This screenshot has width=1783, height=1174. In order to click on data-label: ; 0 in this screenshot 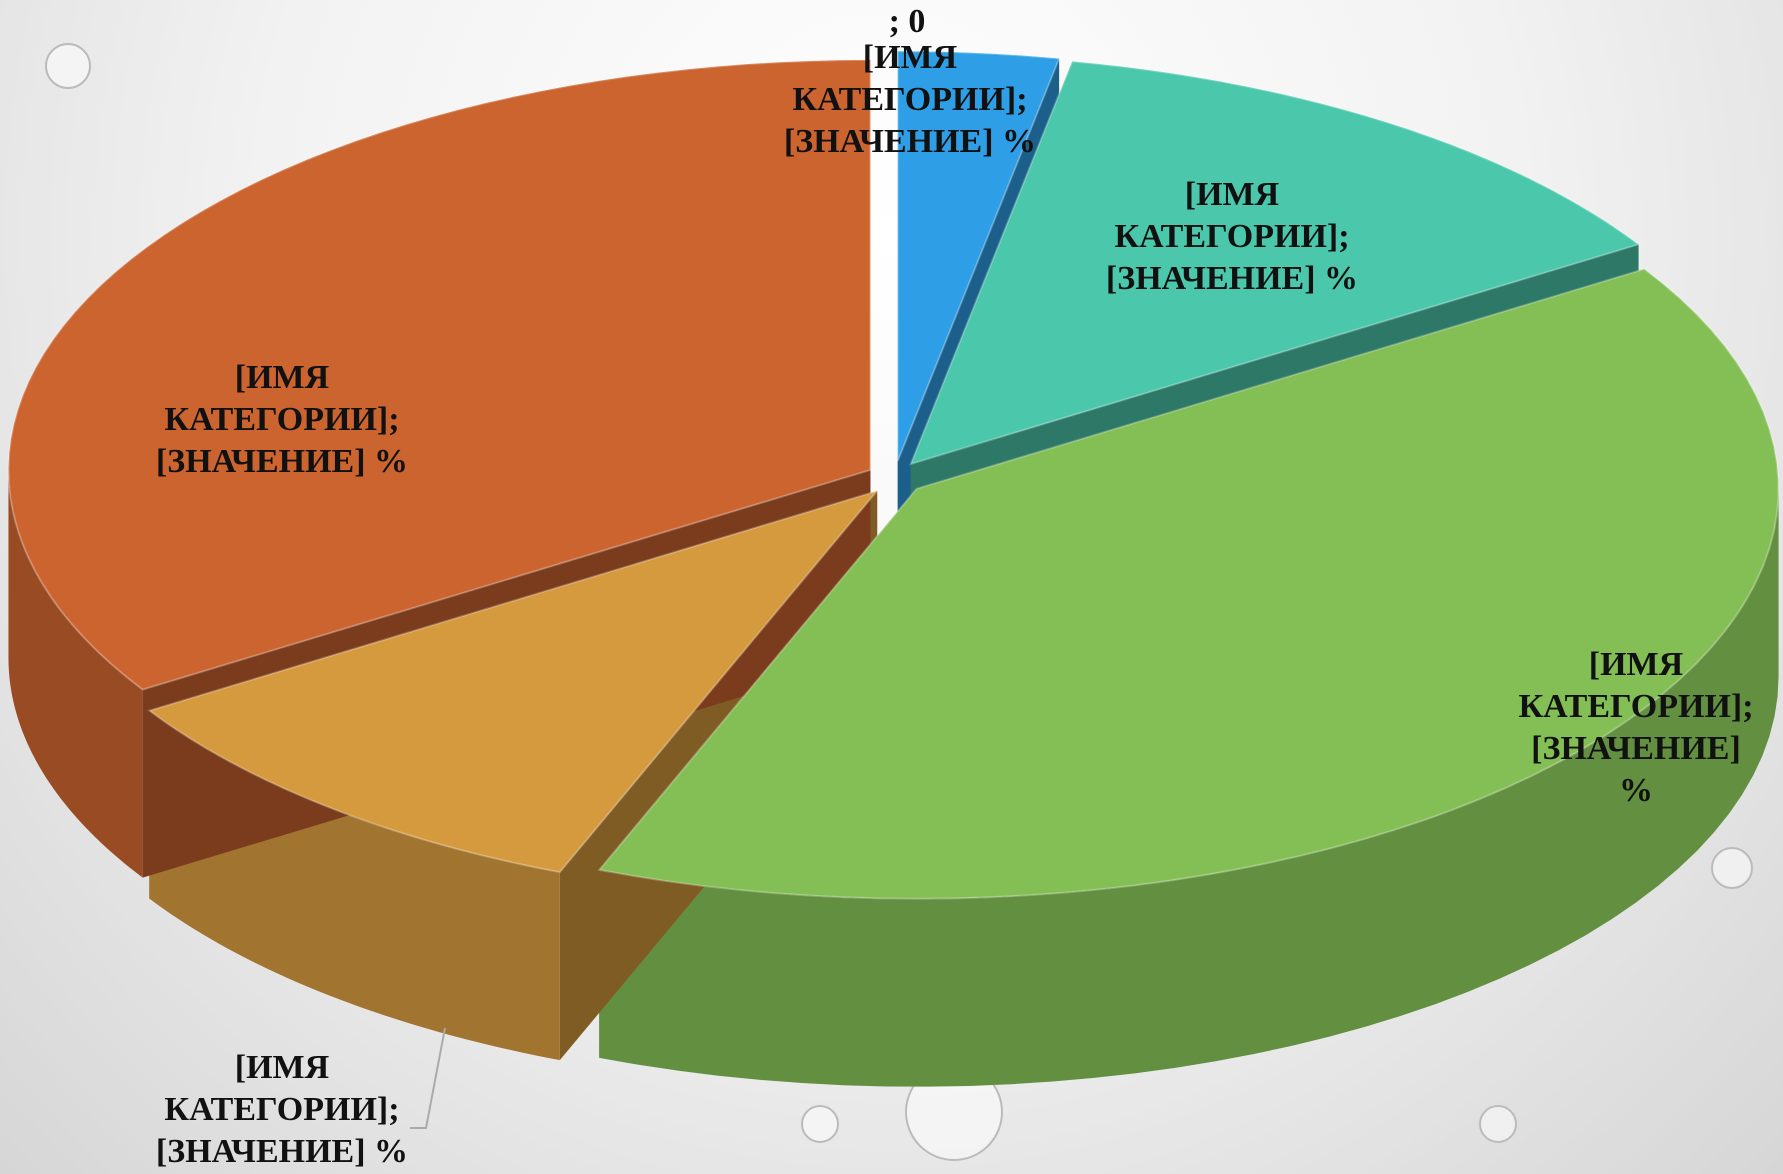, I will do `click(907, 21)`.